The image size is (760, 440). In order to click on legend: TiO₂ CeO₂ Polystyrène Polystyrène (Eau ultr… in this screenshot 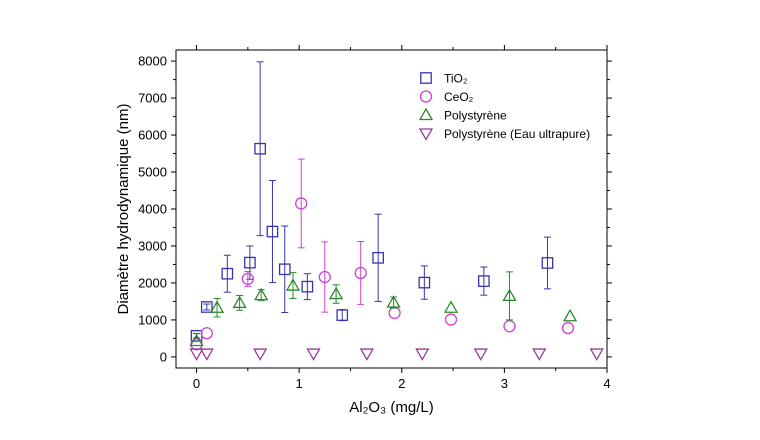, I will do `click(504, 106)`.